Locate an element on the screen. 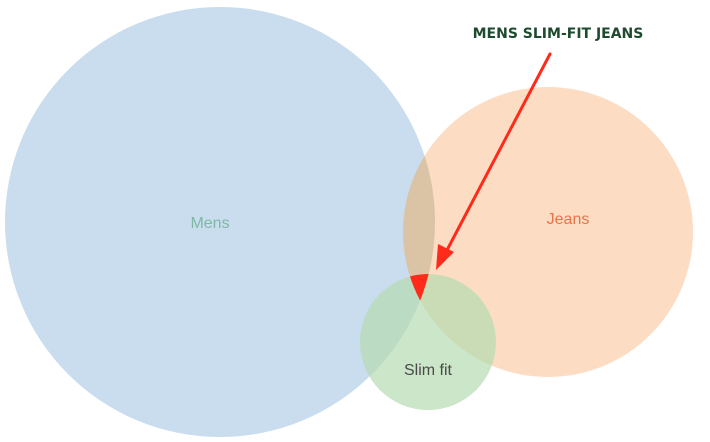 This screenshot has height=442, width=710. jeans-label: Jeans is located at coordinates (568, 219).